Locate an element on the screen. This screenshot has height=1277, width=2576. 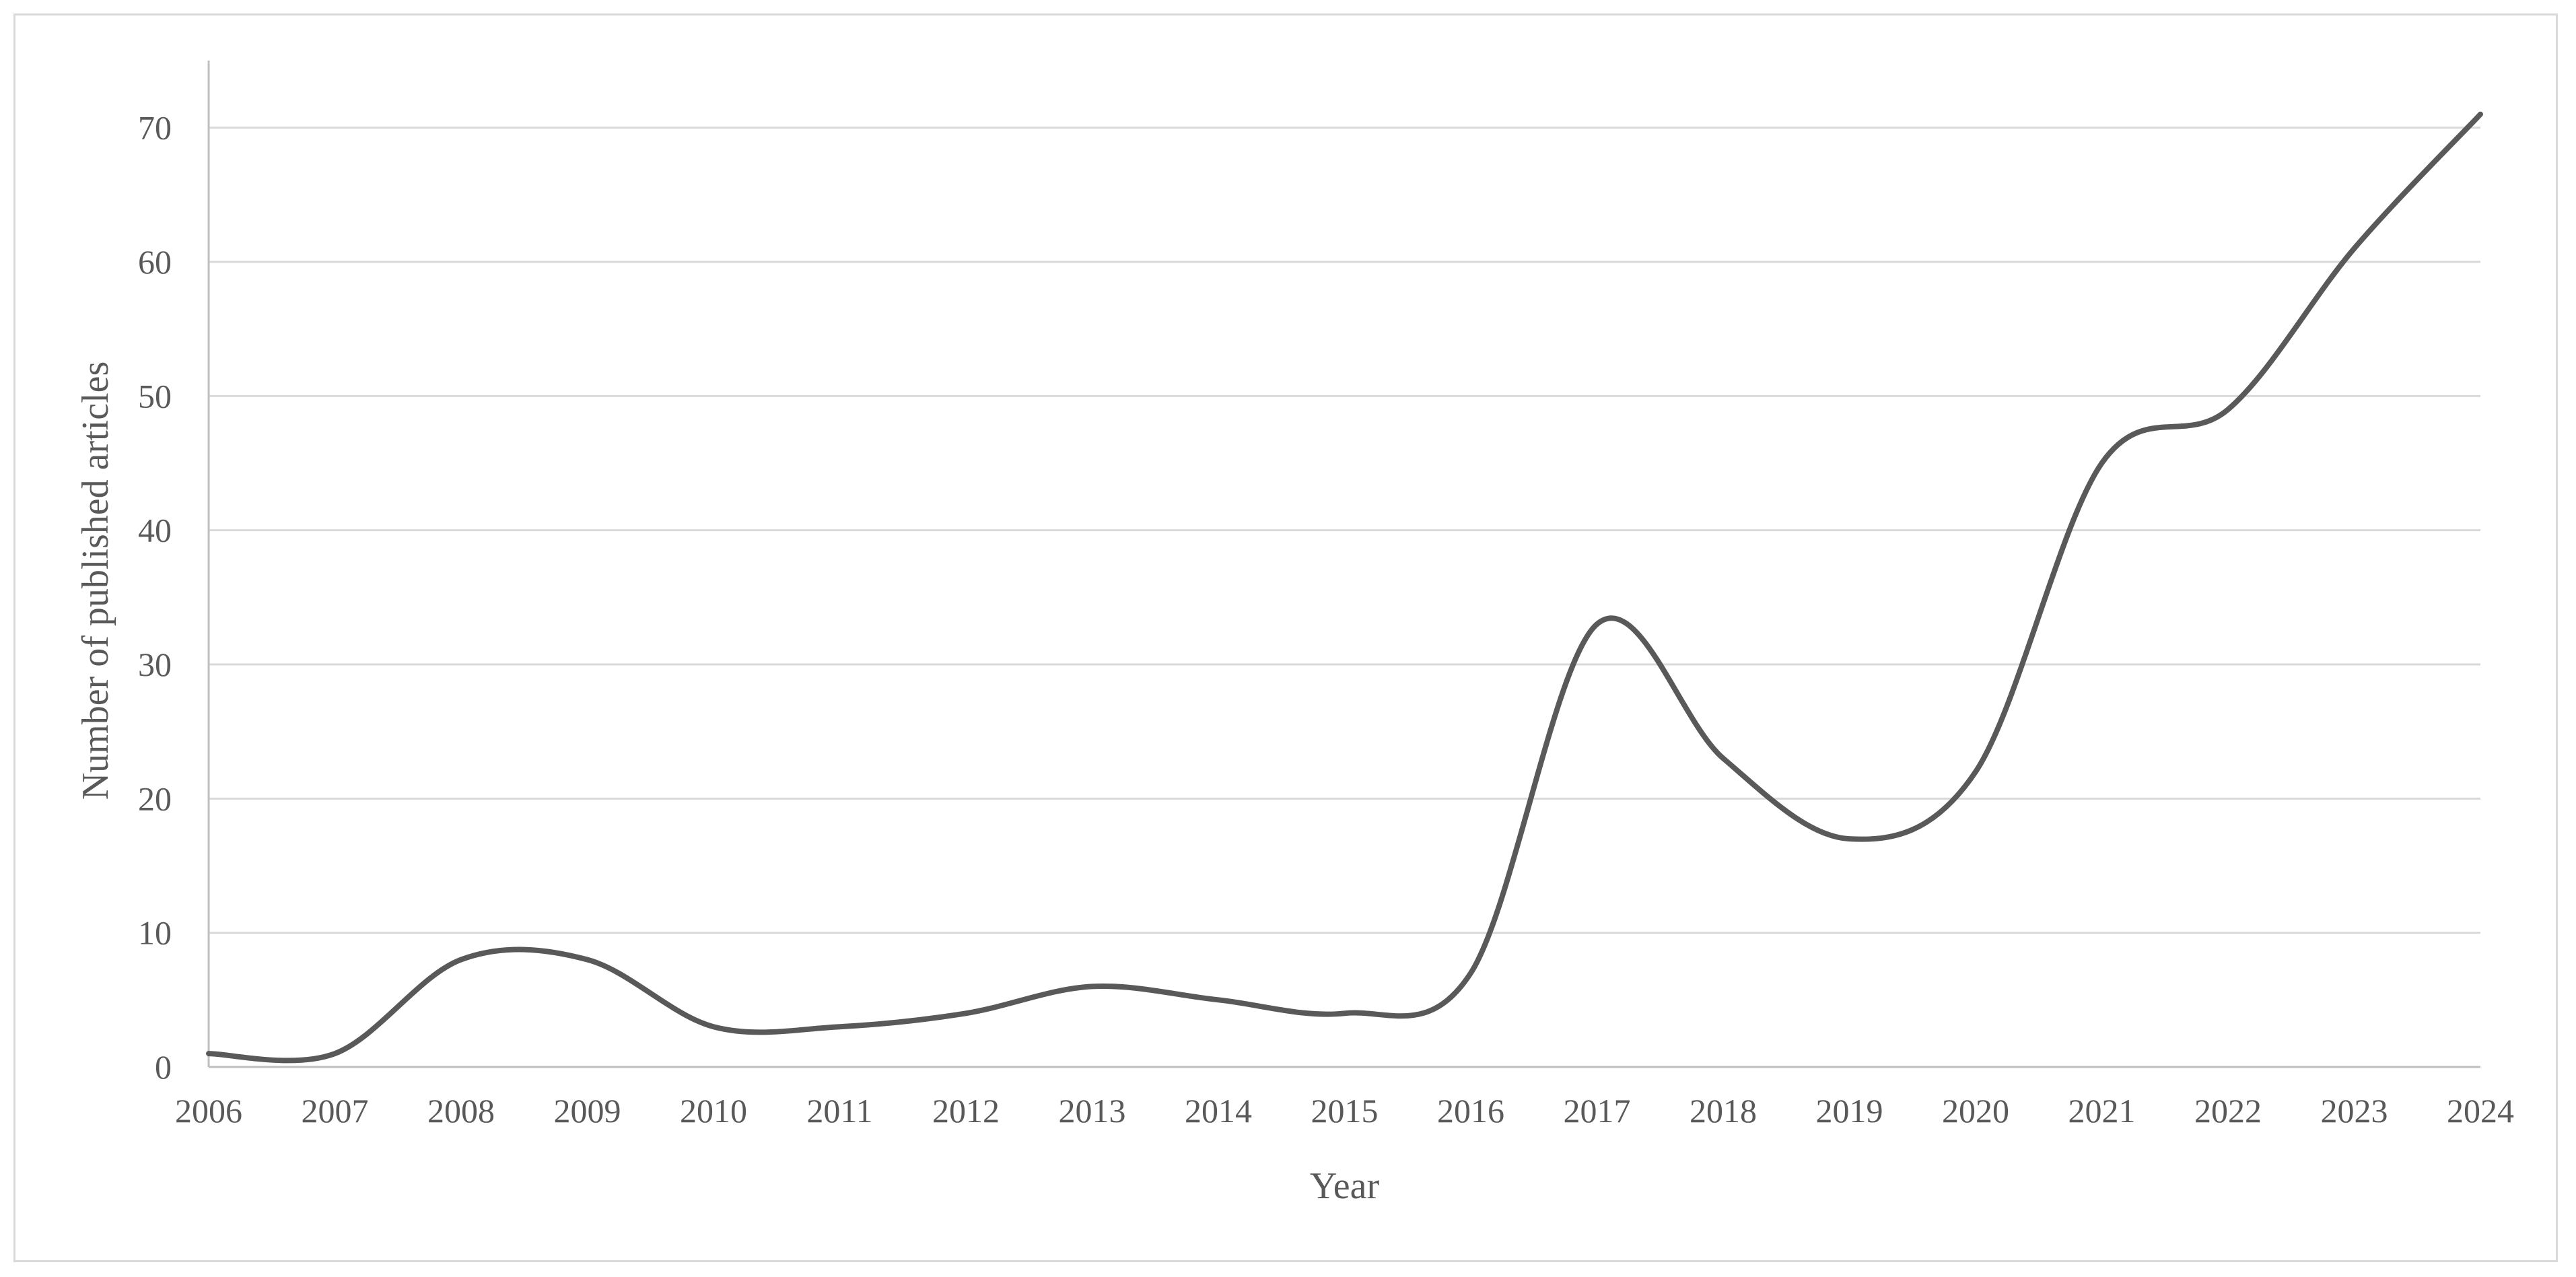
x-tick-label: 2017 is located at coordinates (1597, 1111).